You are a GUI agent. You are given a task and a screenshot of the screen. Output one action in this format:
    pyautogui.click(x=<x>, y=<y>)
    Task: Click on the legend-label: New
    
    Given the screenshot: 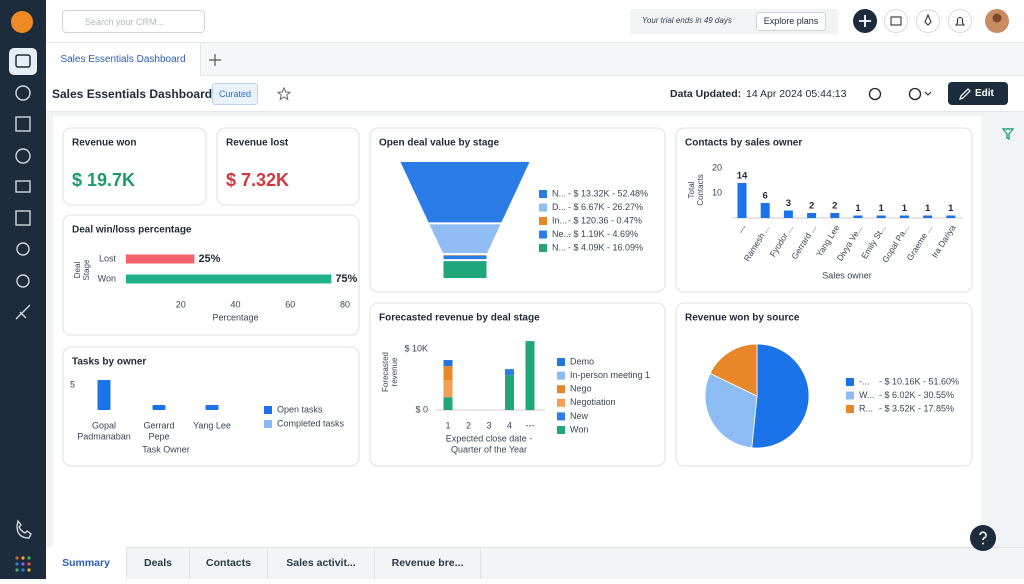 What is the action you would take?
    pyautogui.click(x=579, y=416)
    